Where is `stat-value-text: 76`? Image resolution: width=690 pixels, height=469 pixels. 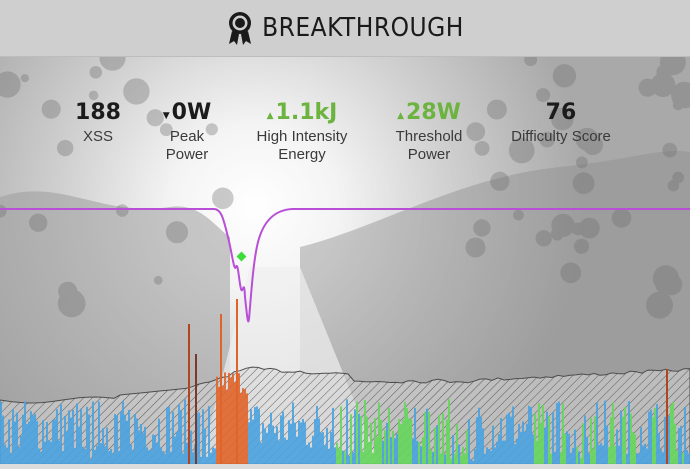 stat-value-text: 76 is located at coordinates (561, 112).